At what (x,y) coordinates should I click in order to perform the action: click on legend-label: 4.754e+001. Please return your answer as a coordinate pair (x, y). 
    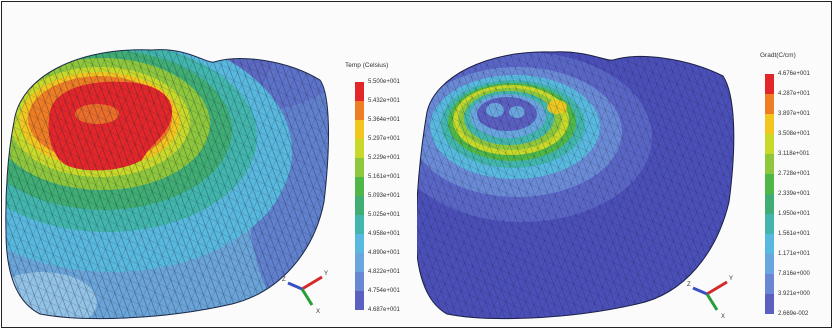
    Looking at the image, I should click on (384, 291).